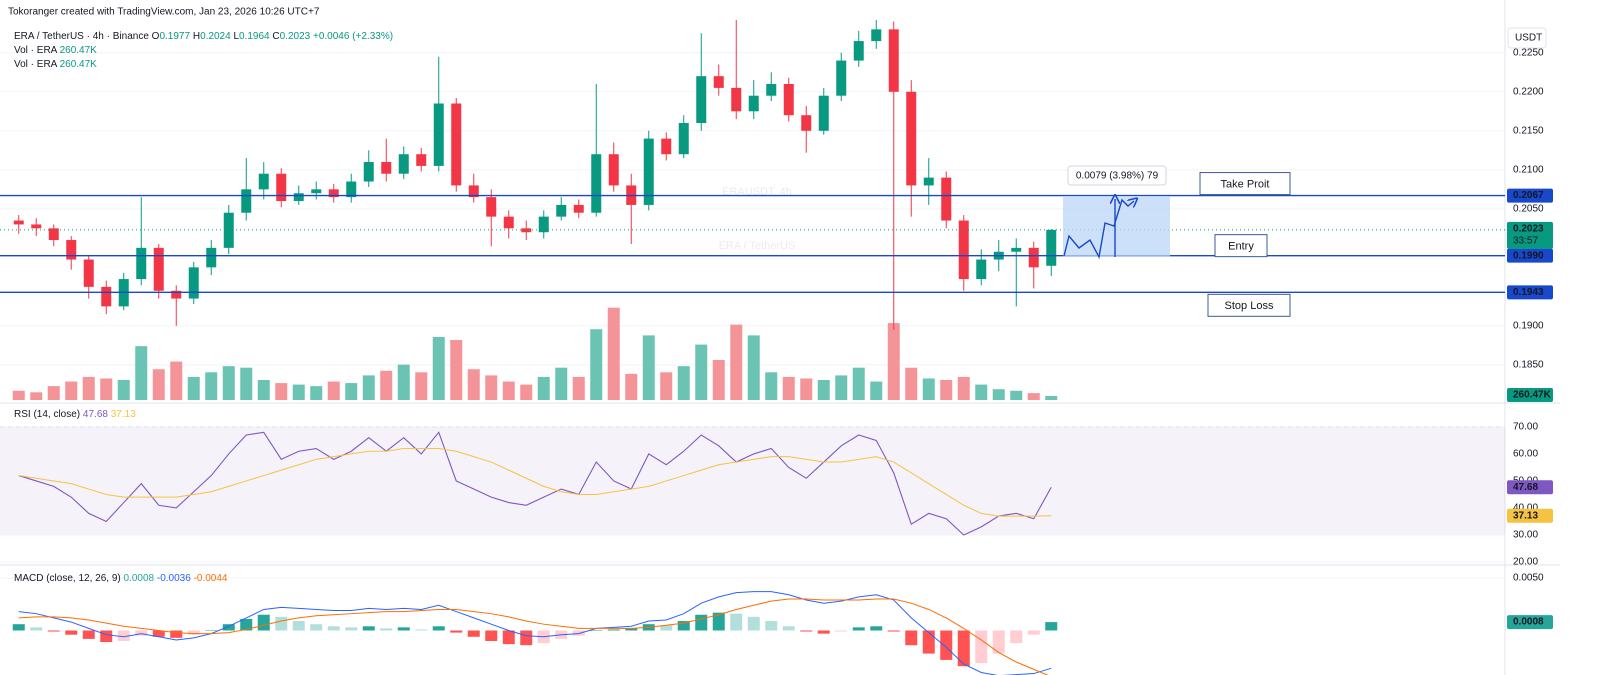 The width and height of the screenshot is (1600, 675). I want to click on rsi-legend: RSI (14, close) 47.68 37.13, so click(75, 414).